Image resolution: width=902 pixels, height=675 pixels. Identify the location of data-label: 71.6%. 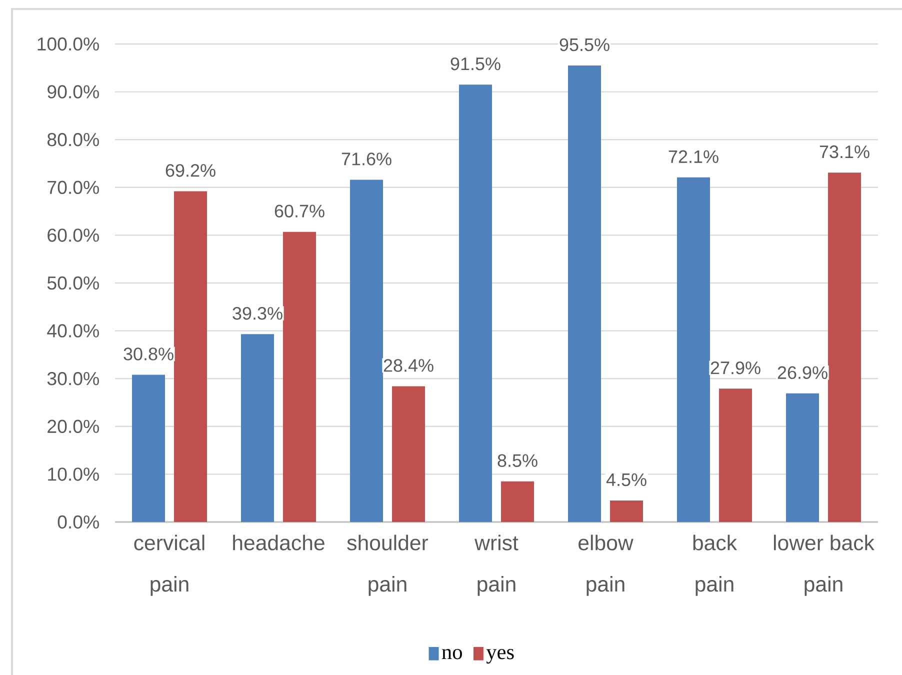
(367, 159).